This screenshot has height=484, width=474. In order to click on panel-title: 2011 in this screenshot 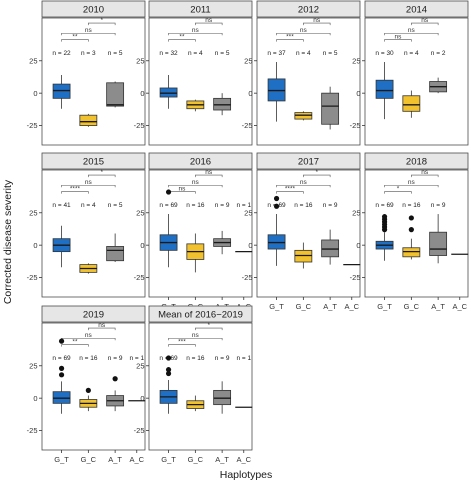, I will do `click(200, 10)`.